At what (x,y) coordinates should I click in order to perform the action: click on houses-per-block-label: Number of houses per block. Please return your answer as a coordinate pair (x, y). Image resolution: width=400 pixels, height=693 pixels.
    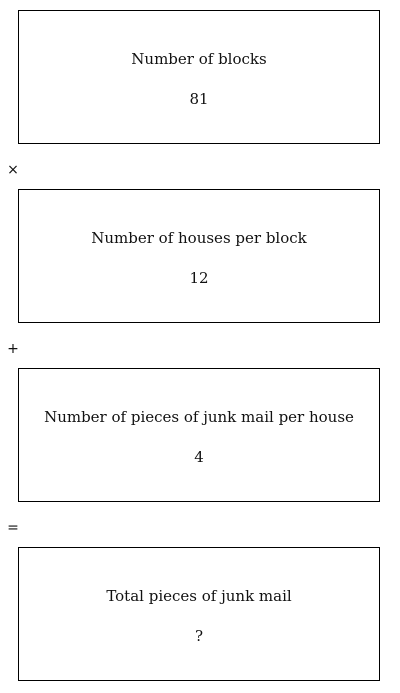
    Looking at the image, I should click on (199, 238).